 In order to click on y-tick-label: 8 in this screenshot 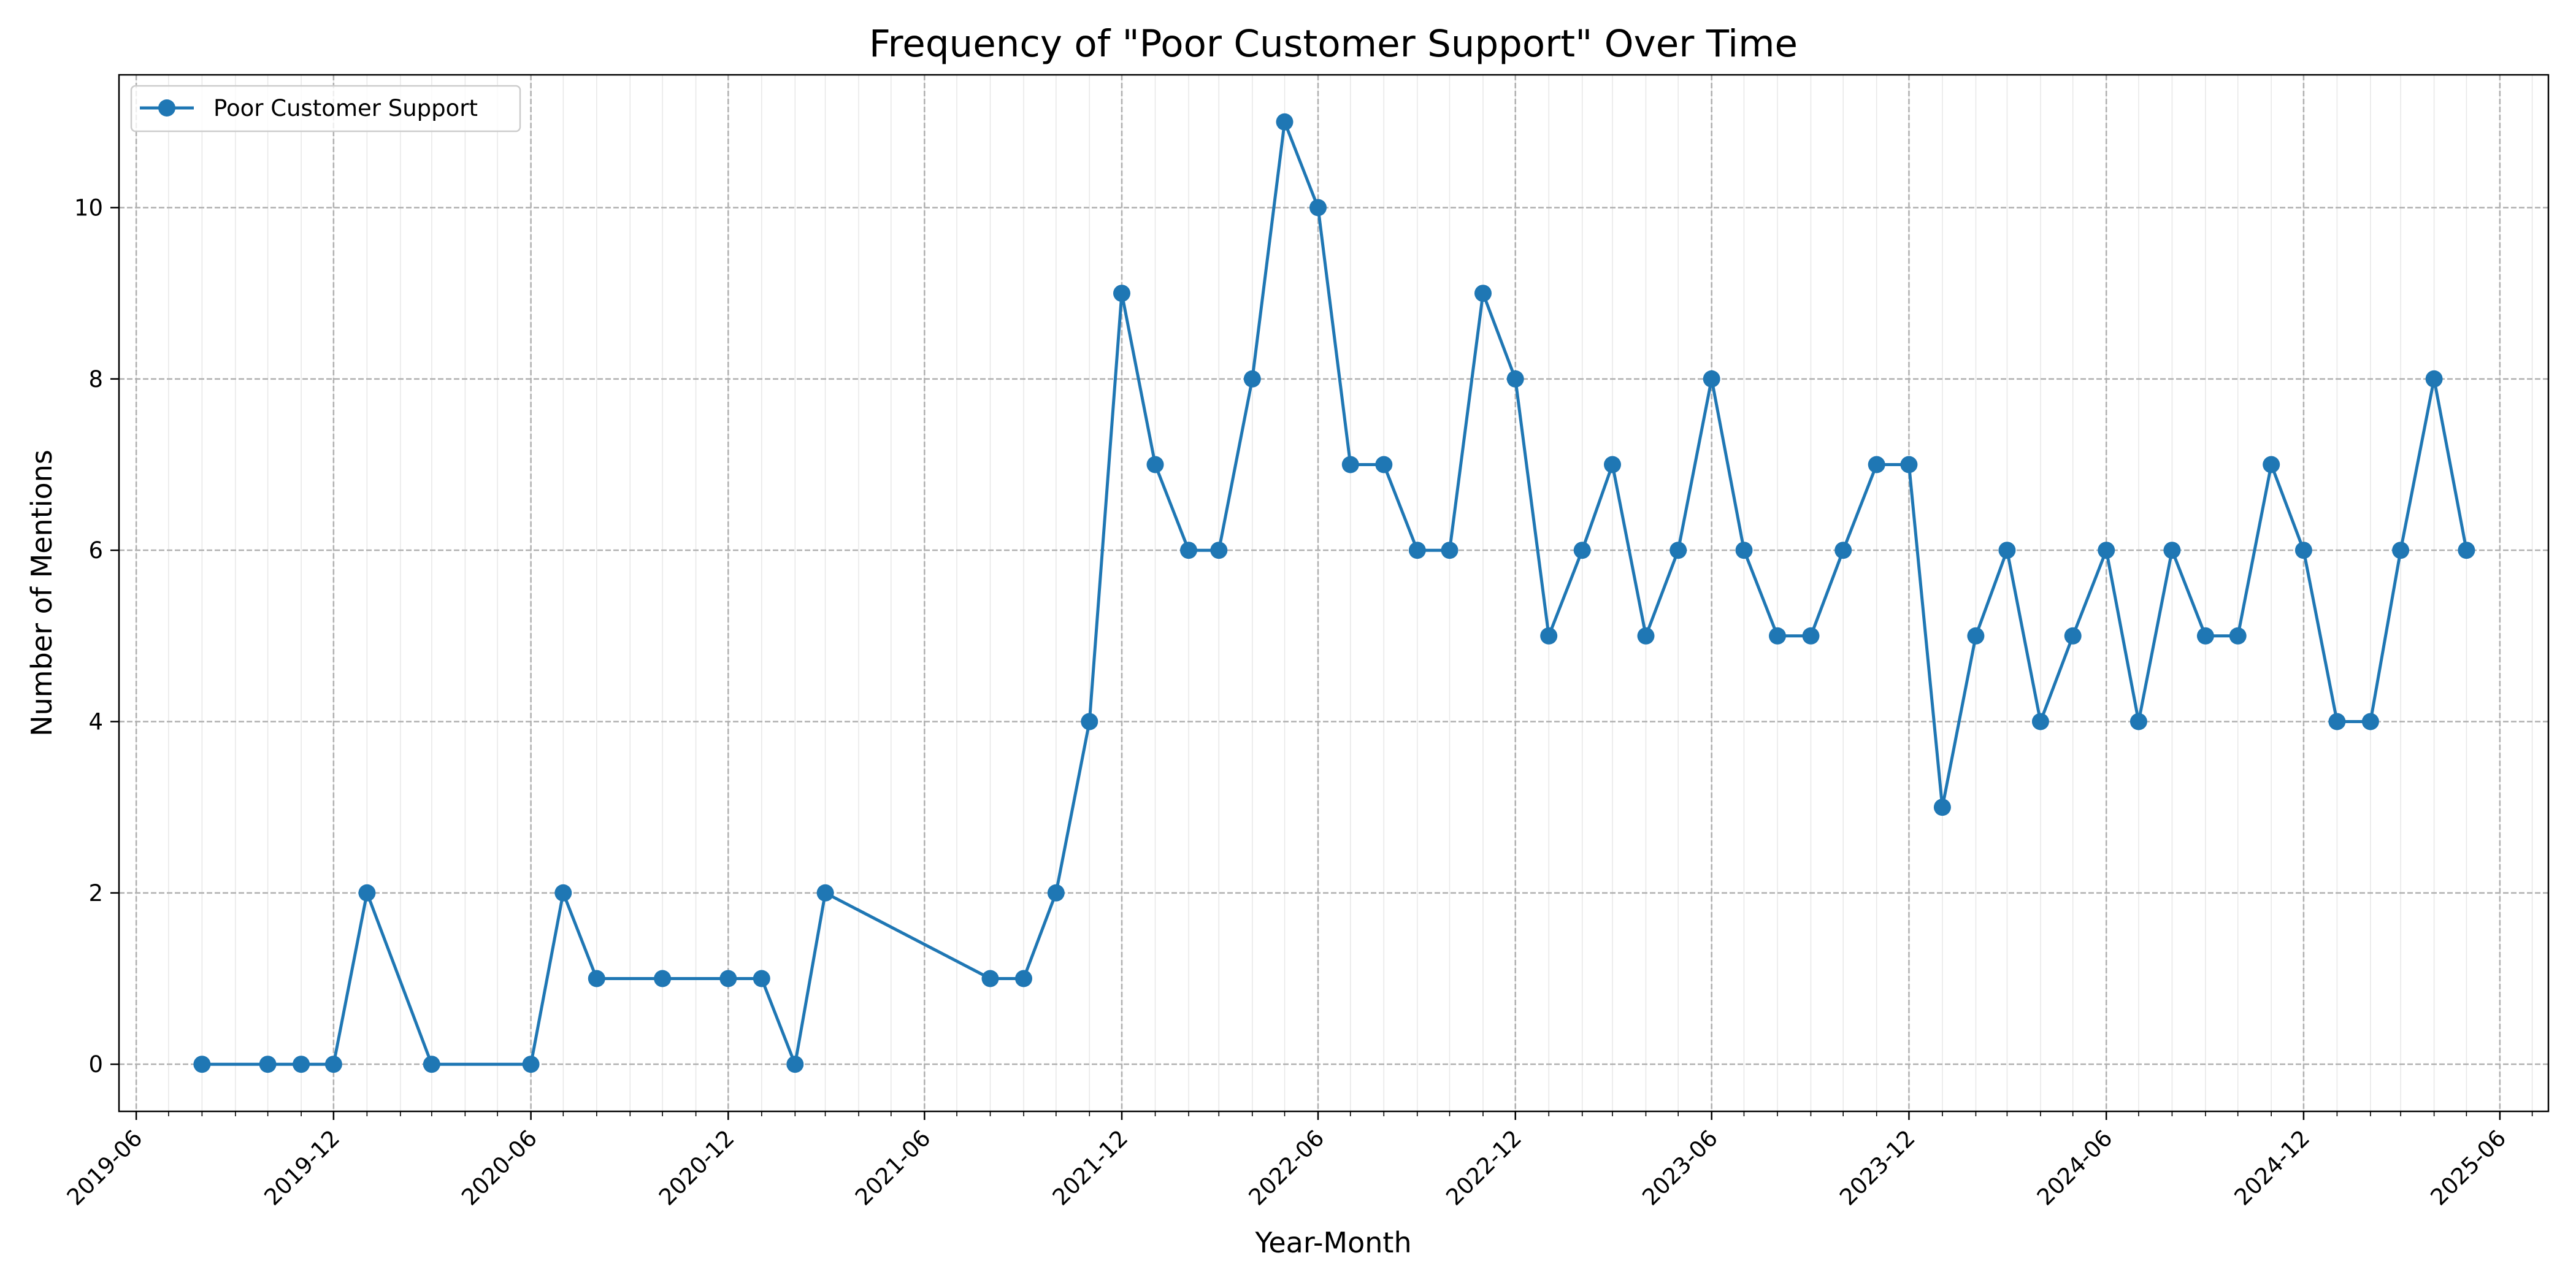, I will do `click(95, 379)`.